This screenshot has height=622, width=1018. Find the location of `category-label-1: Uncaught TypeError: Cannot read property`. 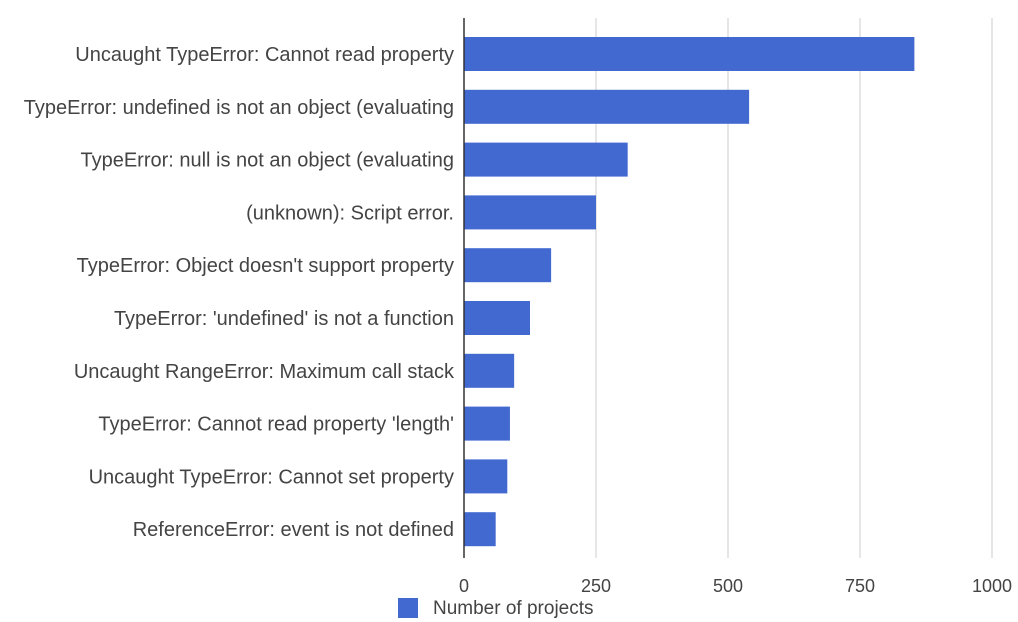

category-label-1: Uncaught TypeError: Cannot read property is located at coordinates (264, 55).